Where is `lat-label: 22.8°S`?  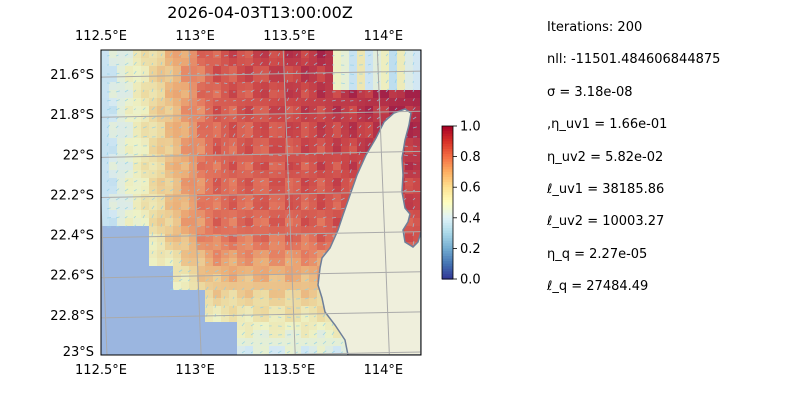 lat-label: 22.8°S is located at coordinates (72, 316).